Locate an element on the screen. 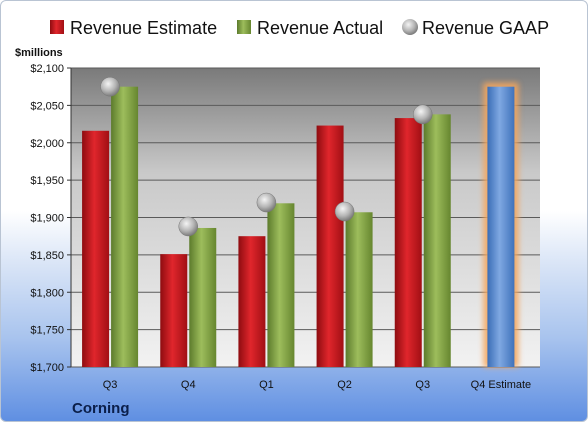  legend-swatch-actual is located at coordinates (244, 27).